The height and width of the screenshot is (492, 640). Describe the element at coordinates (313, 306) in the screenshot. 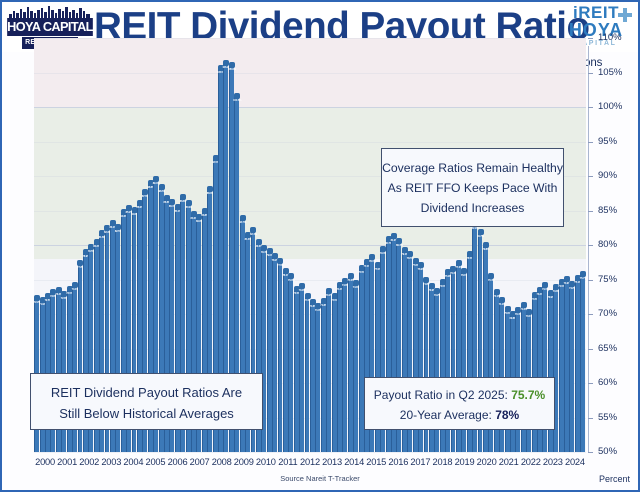

I see `bar-value-label: 71.6%` at that location.